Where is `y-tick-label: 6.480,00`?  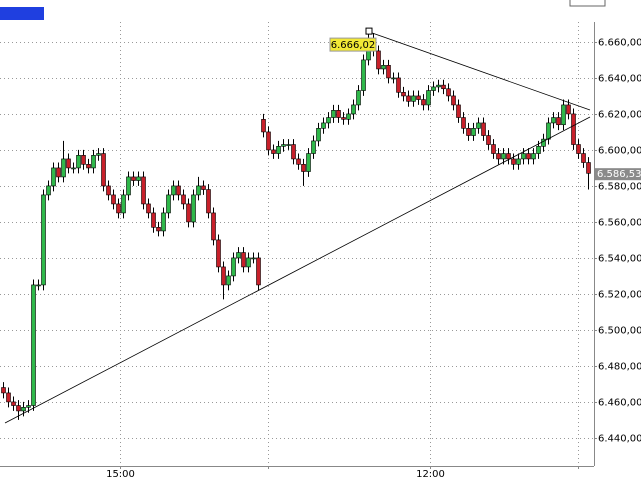
y-tick-label: 6.480,00 is located at coordinates (619, 367).